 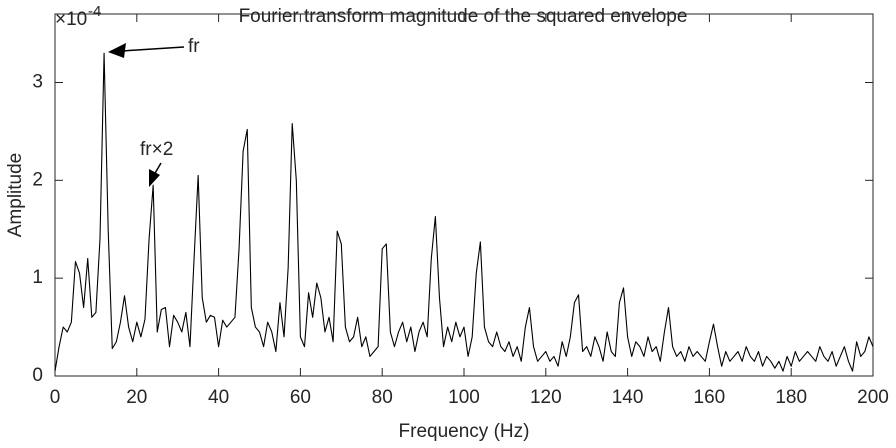 I want to click on x-tick-label: 80, so click(x=382, y=397).